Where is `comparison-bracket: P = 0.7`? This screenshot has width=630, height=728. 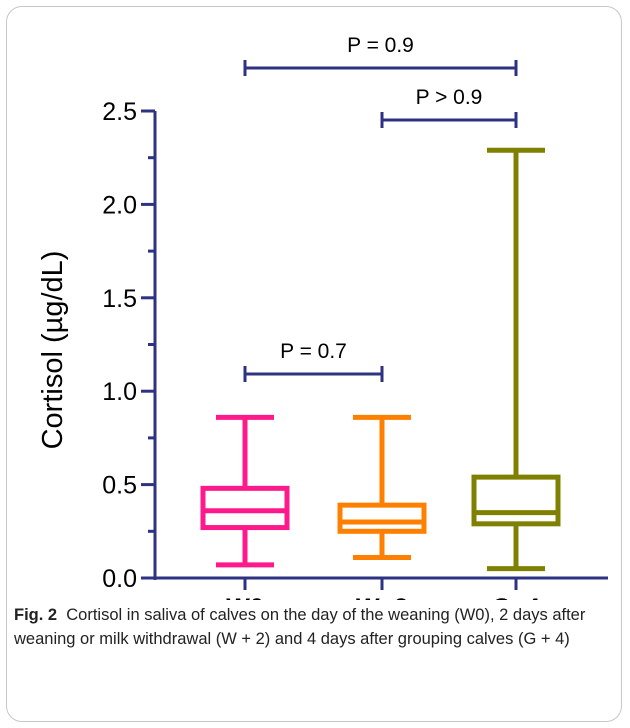 comparison-bracket: P = 0.7 is located at coordinates (313, 361).